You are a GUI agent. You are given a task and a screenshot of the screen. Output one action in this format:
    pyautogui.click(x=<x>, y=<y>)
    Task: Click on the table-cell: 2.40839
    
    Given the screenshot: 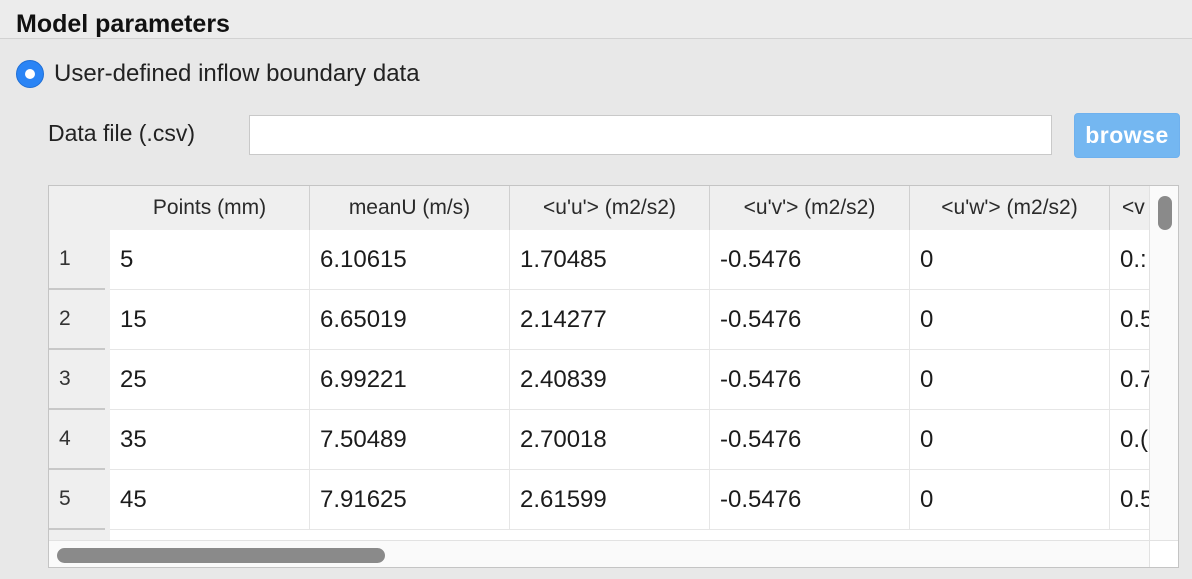 What is the action you would take?
    pyautogui.click(x=610, y=380)
    